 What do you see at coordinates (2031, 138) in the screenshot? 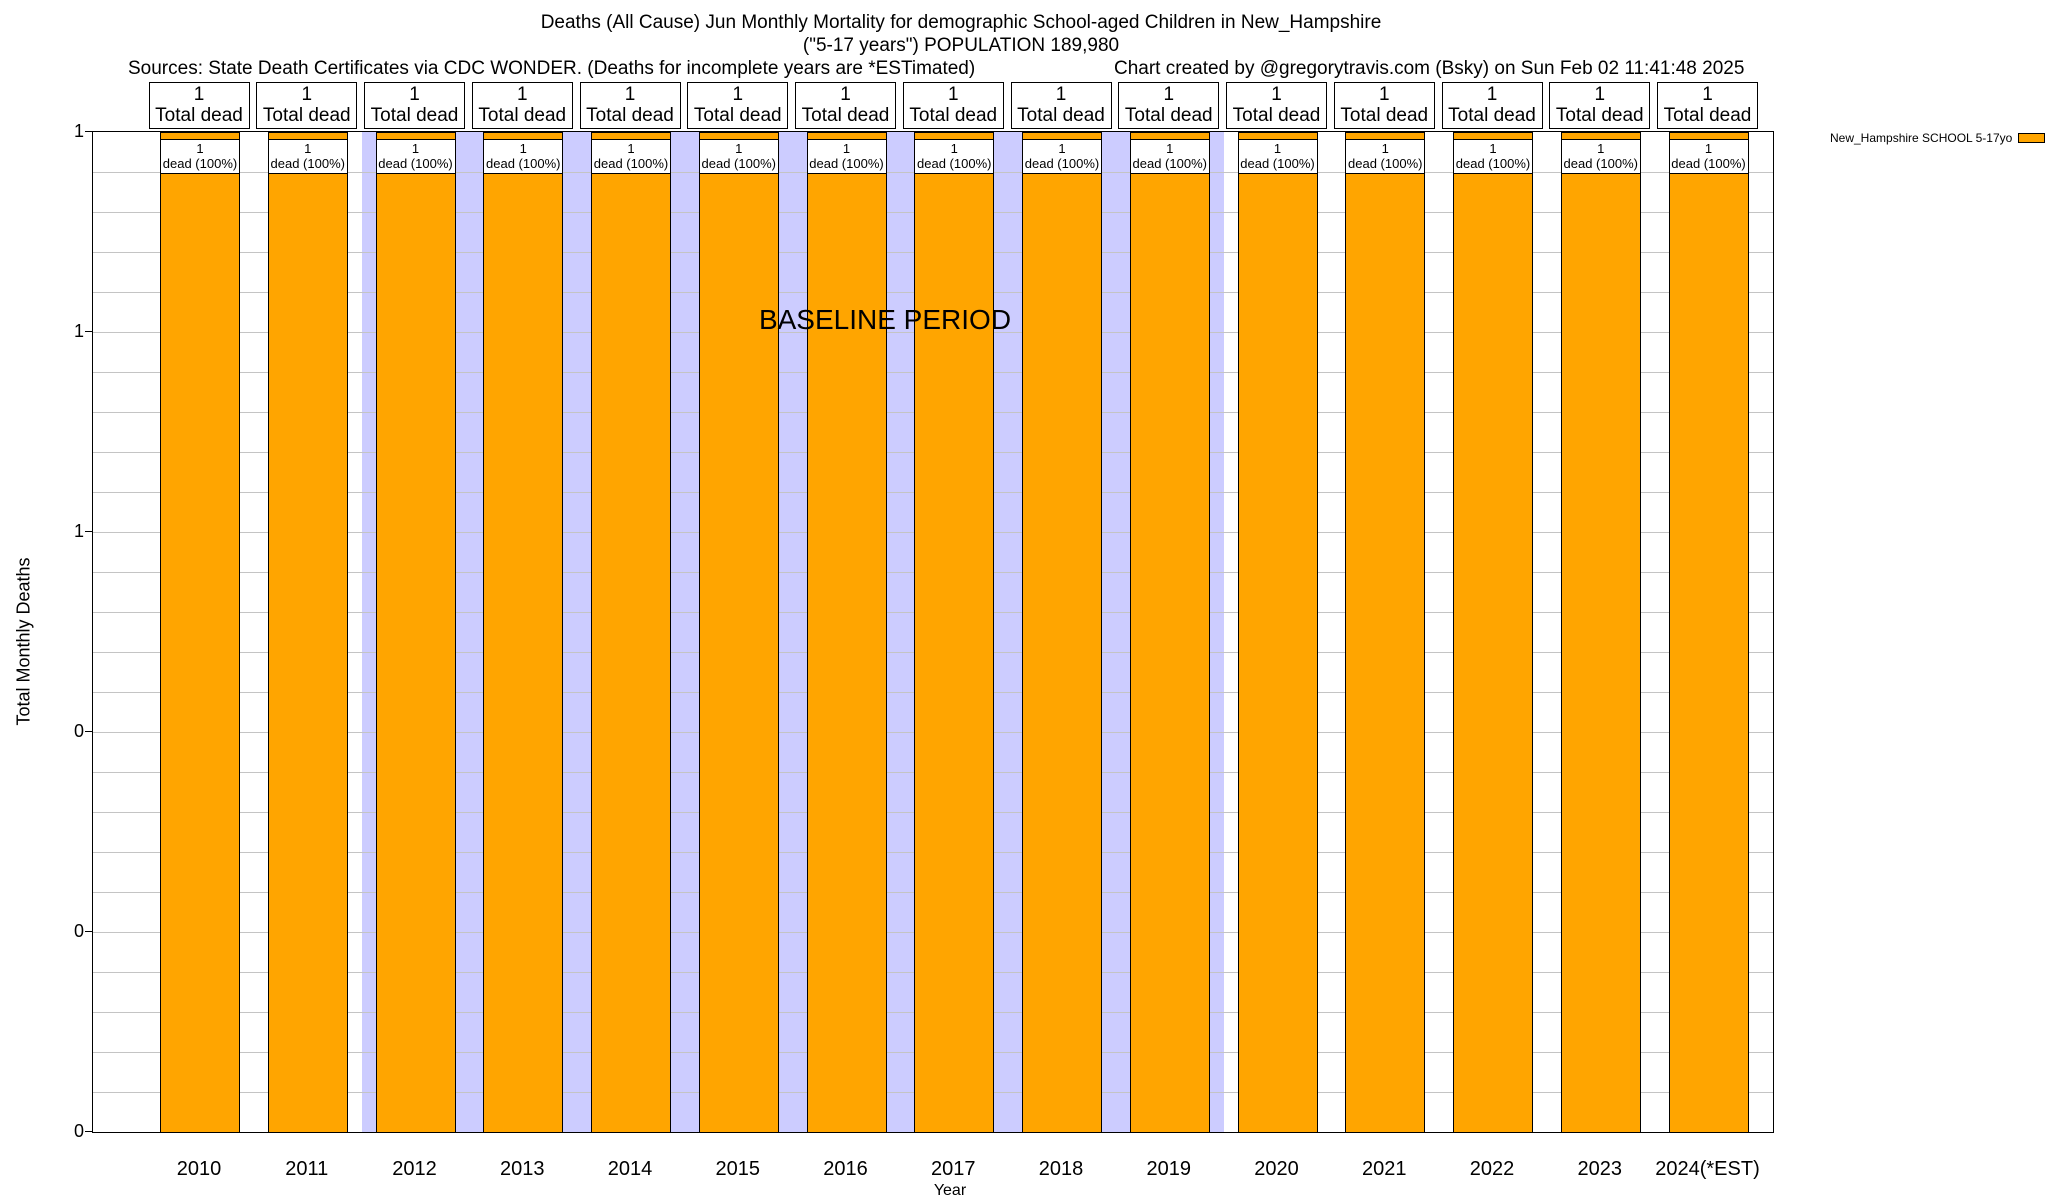
I see `legend-color-swatch` at bounding box center [2031, 138].